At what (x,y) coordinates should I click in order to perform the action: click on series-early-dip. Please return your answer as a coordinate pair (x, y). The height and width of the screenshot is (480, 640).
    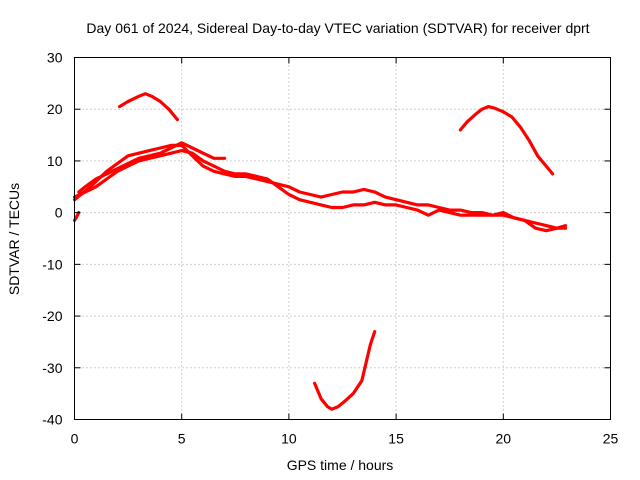
    Looking at the image, I should click on (76, 216).